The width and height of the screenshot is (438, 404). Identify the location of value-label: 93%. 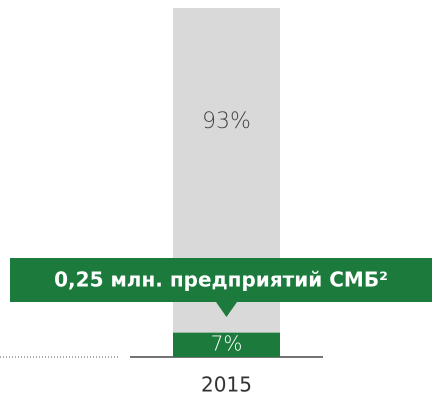
(226, 121).